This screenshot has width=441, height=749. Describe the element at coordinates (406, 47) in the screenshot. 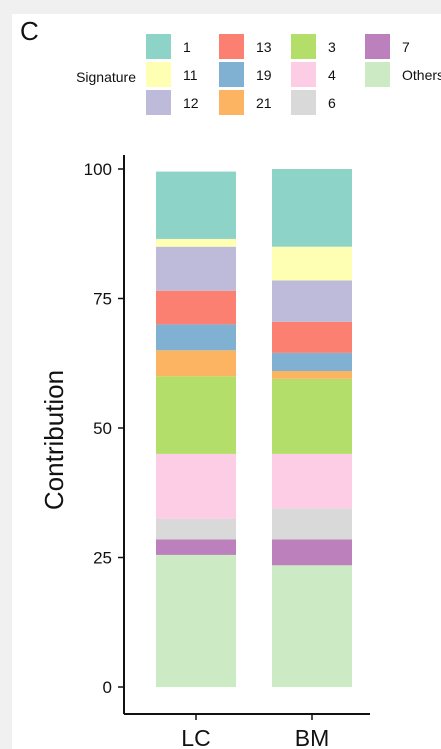

I see `legend-label: 7` at that location.